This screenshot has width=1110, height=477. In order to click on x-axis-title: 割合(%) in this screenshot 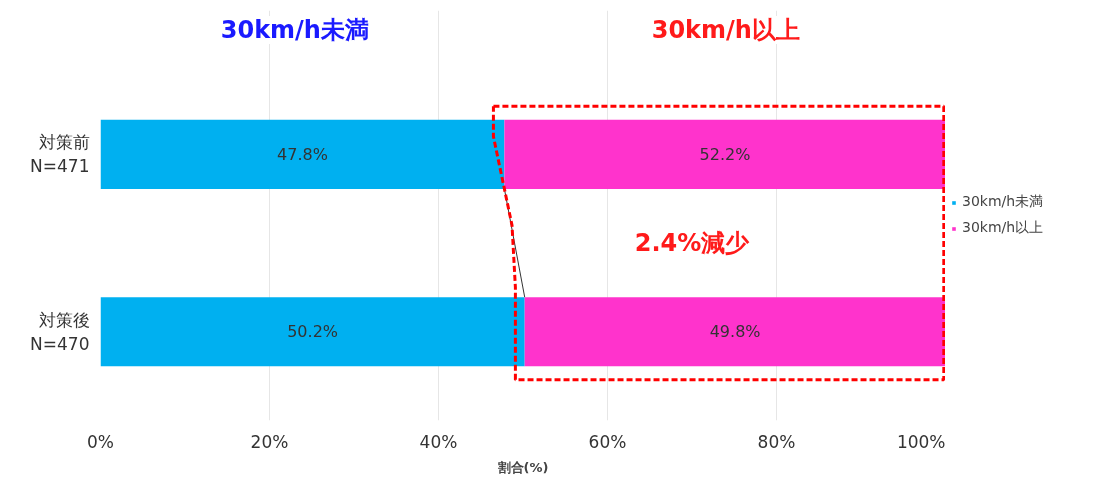, I will do `click(522, 467)`.